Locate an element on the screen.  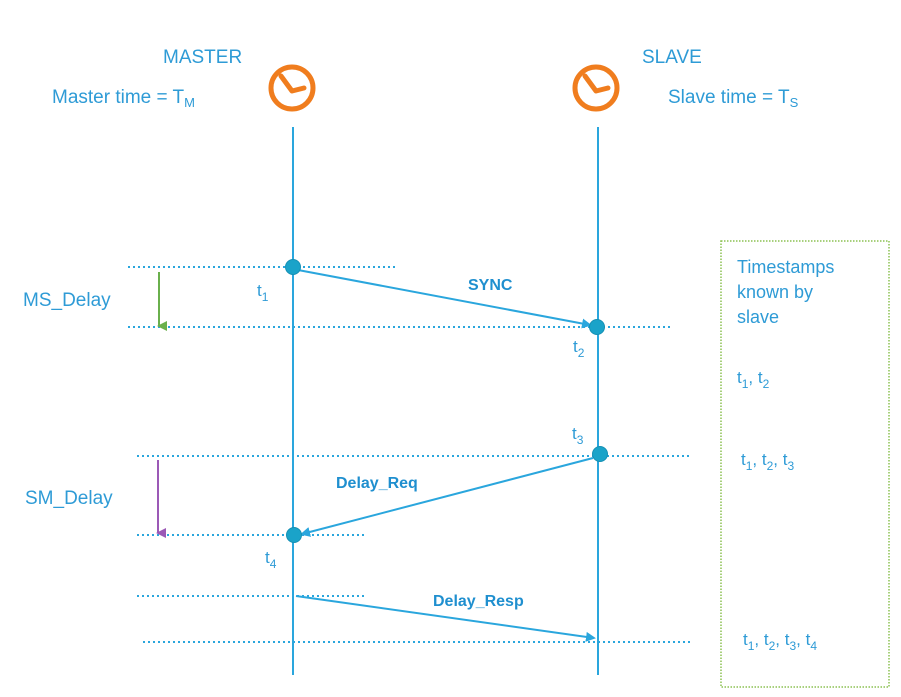
event-dot-t3 is located at coordinates (600, 454).